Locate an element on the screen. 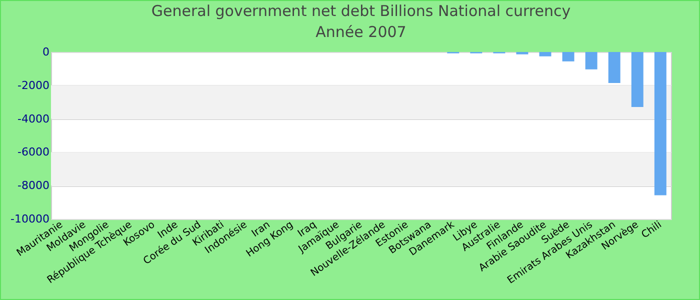 The width and height of the screenshot is (700, 300). y-tick-label: -8000 is located at coordinates (34, 185).